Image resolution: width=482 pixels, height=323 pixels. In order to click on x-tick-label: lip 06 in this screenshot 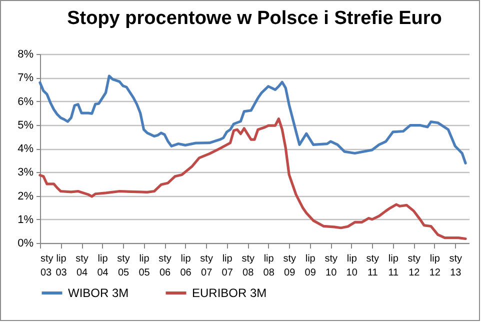, I will do `click(186, 266)`.